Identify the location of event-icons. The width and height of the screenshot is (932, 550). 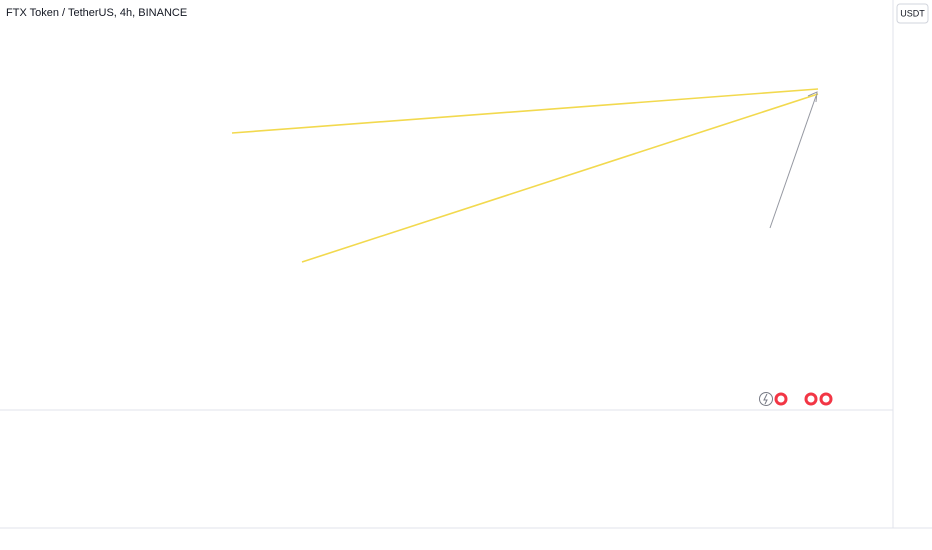
(796, 399).